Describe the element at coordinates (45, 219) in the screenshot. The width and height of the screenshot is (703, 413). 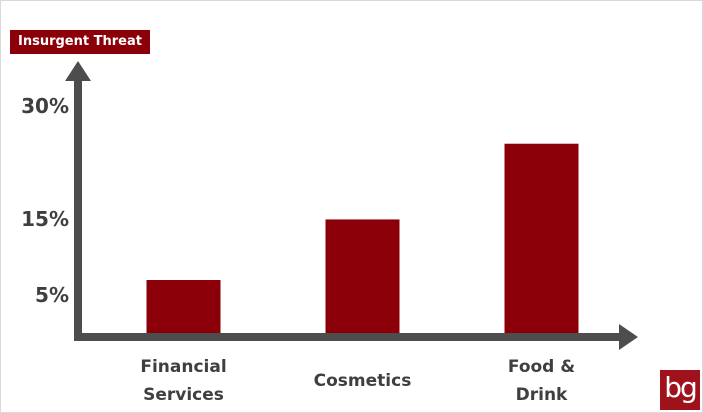
I see `y-tick-label: 15%` at that location.